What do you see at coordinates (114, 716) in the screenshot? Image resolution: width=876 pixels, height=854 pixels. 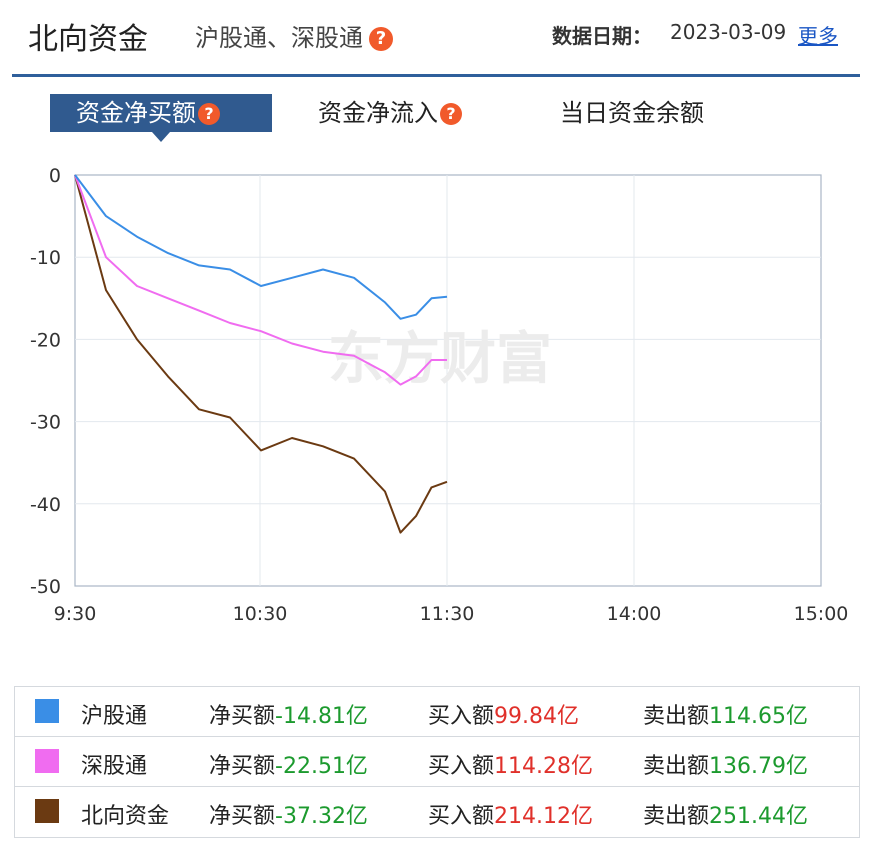 I see `legend-name: 沪股通` at bounding box center [114, 716].